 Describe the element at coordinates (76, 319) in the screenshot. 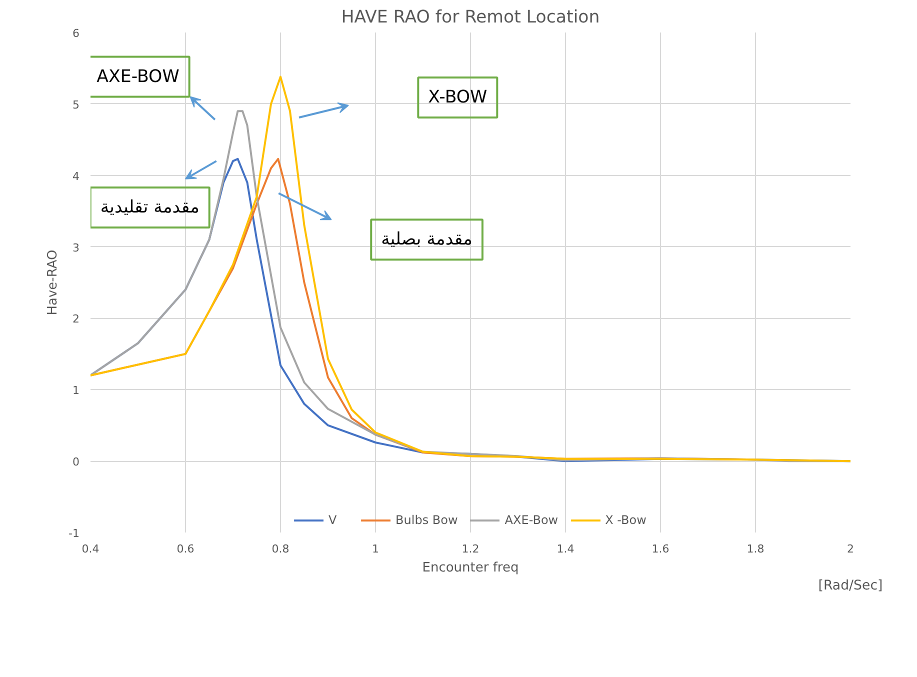

I see `y-tick-label: 2` at that location.